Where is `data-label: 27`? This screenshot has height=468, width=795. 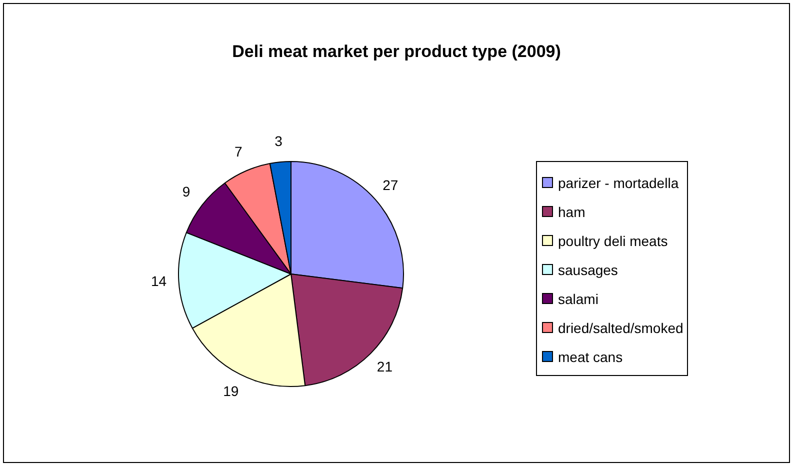 data-label: 27 is located at coordinates (390, 185).